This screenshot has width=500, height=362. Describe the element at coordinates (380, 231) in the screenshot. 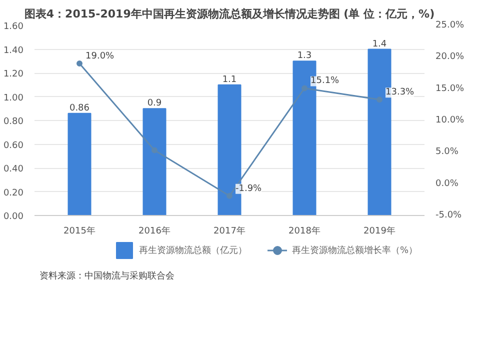

I see `x-tick-label: 2019年` at that location.